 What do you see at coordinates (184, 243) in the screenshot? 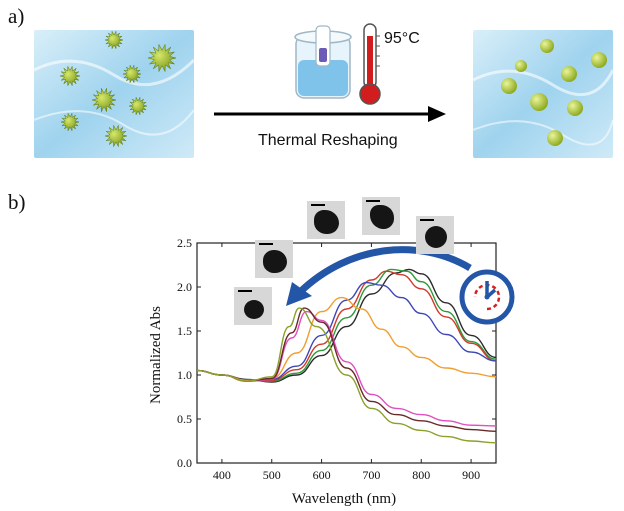
I see `y-tick-label: 2.5` at bounding box center [184, 243].